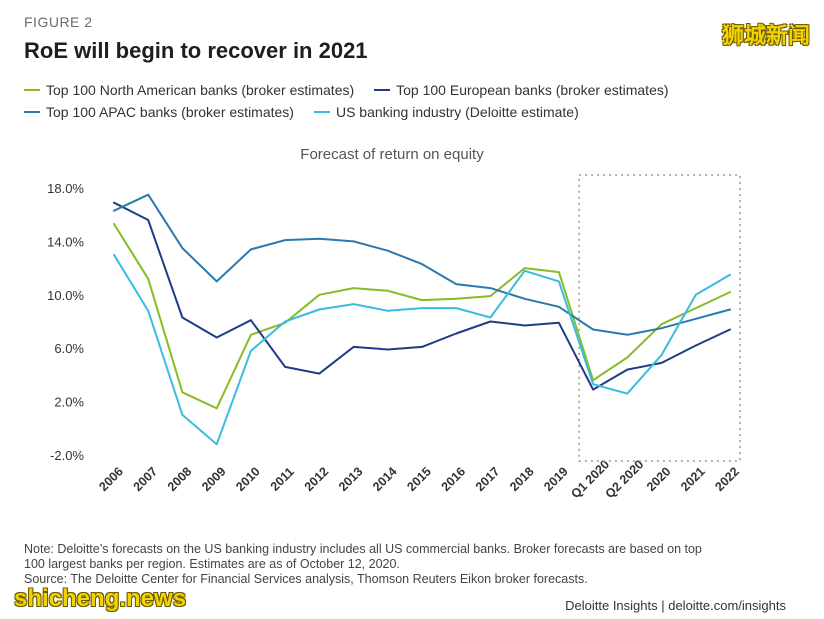  Describe the element at coordinates (382, 90) in the screenshot. I see `legend-swatch-europe` at that location.